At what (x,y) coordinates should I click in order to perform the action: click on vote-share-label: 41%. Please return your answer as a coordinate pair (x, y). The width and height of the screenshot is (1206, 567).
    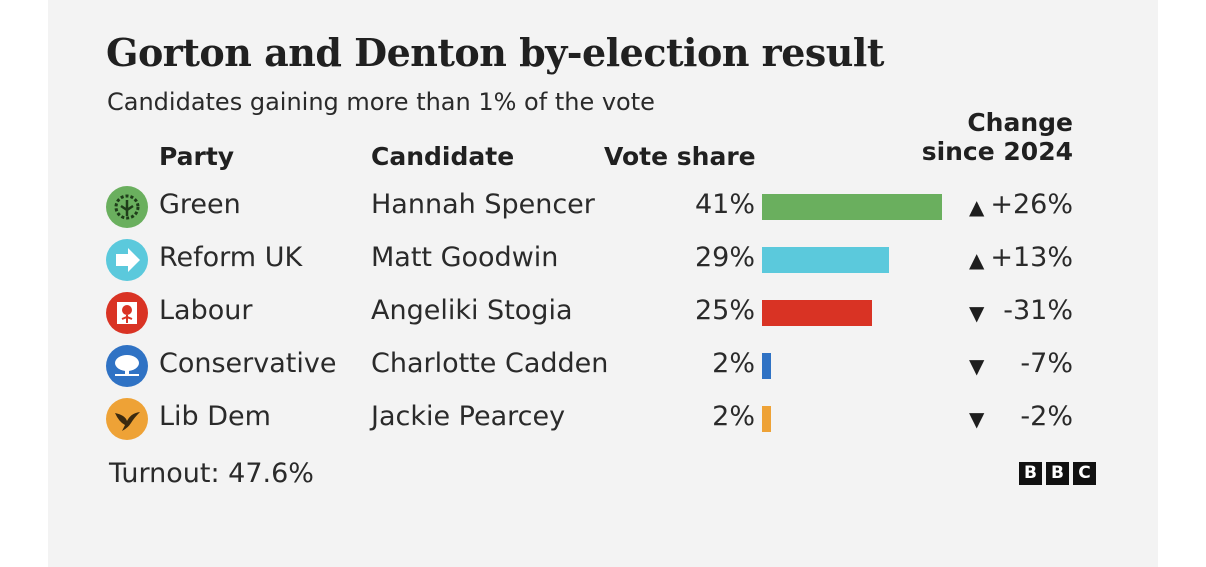
    Looking at the image, I should click on (724, 204).